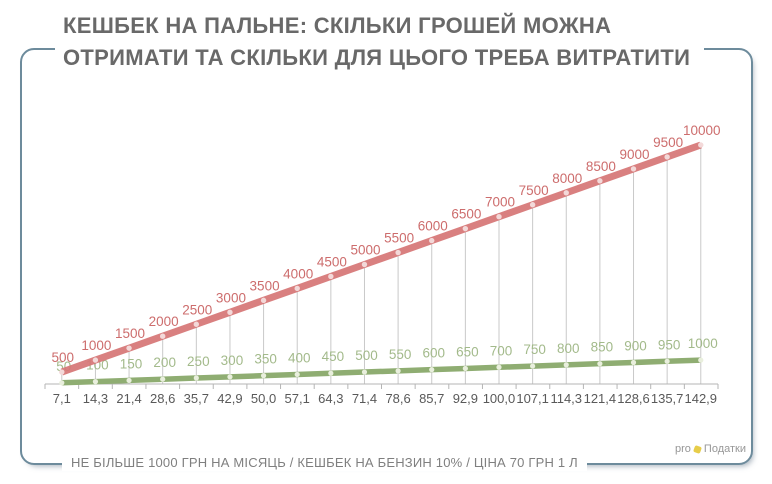  Describe the element at coordinates (365, 250) in the screenshot. I see `svg-text: 5000` at that location.